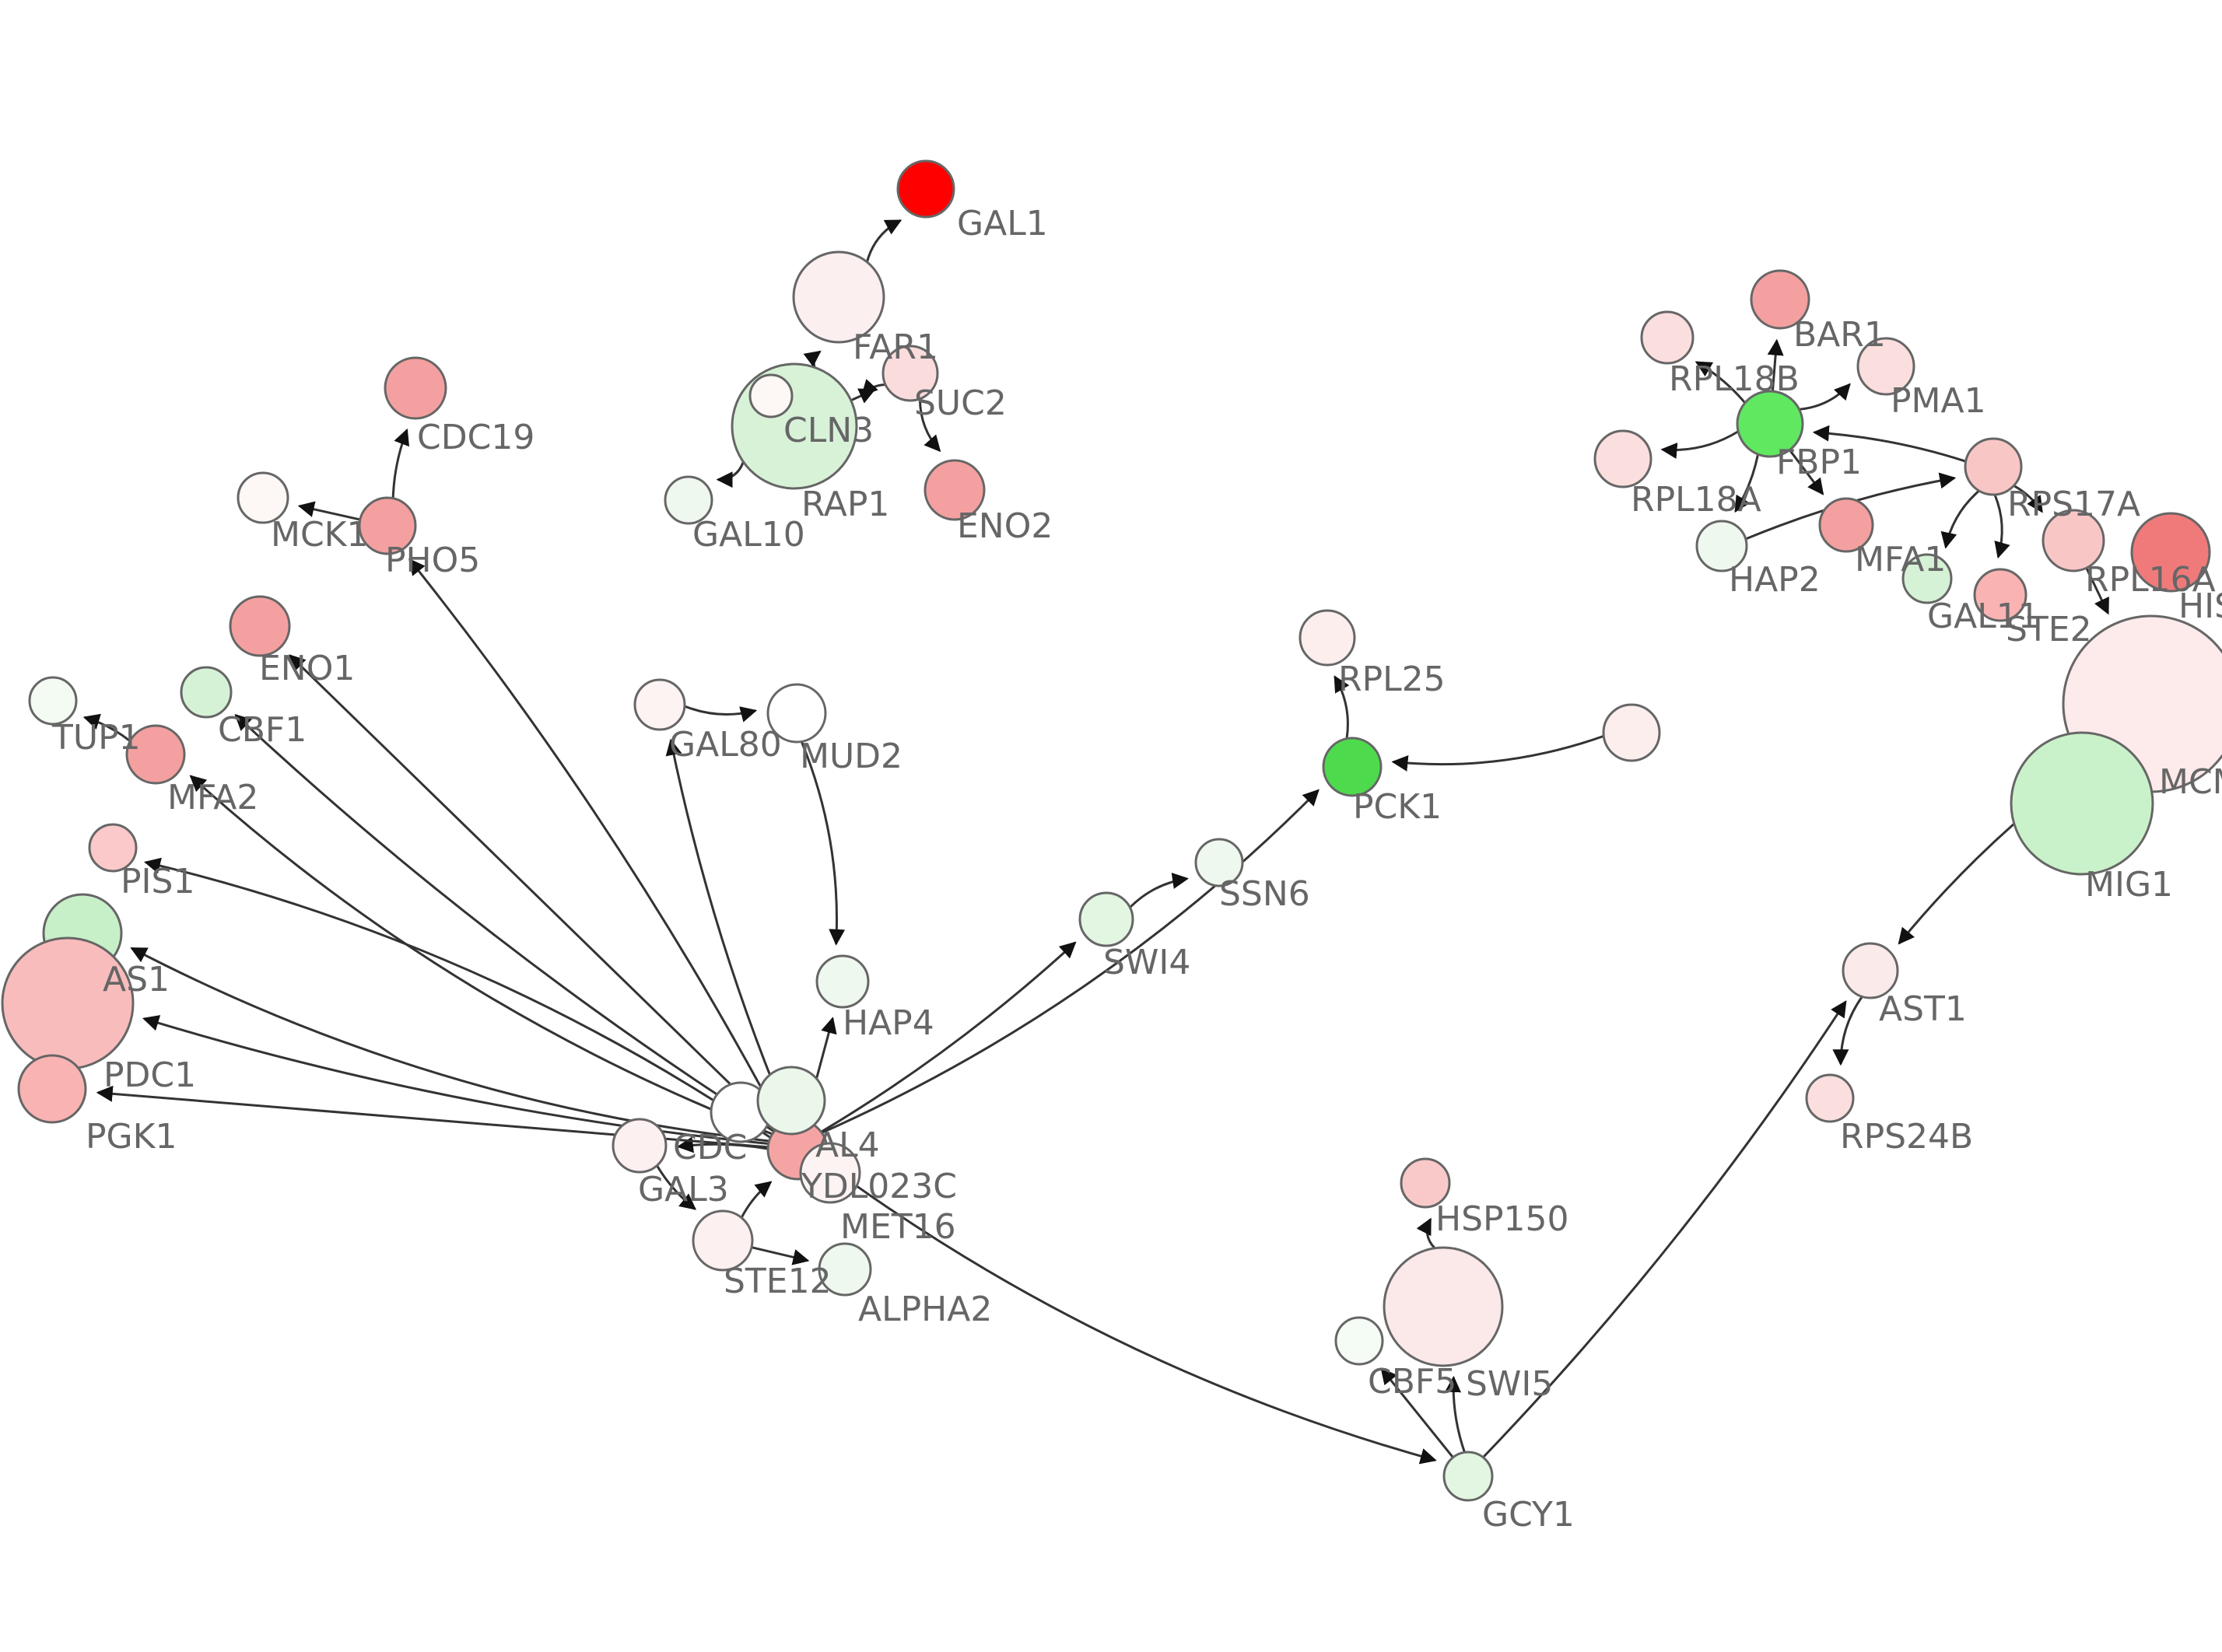 The image size is (2222, 1652). Describe the element at coordinates (1923, 1009) in the screenshot. I see `node-label-ast1: AST1` at that location.